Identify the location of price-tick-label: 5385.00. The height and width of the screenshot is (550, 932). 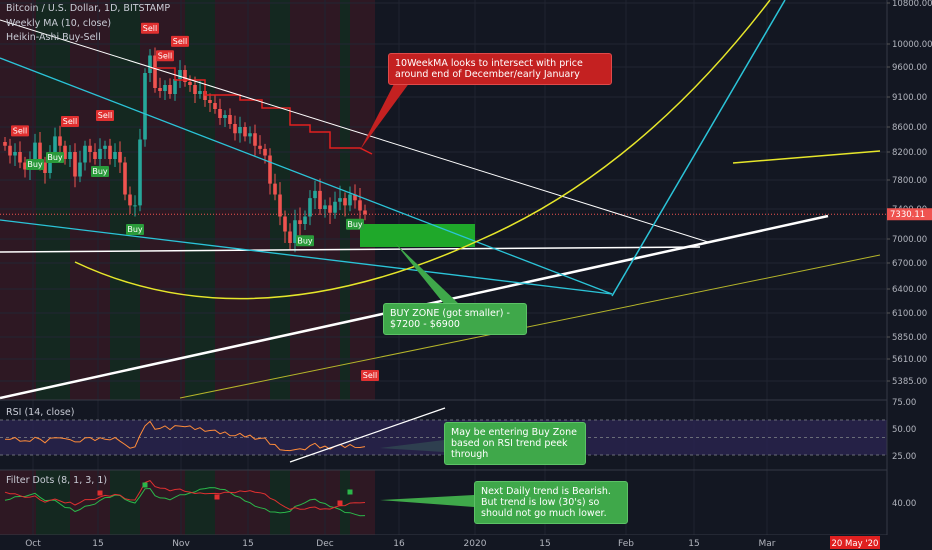
(909, 382).